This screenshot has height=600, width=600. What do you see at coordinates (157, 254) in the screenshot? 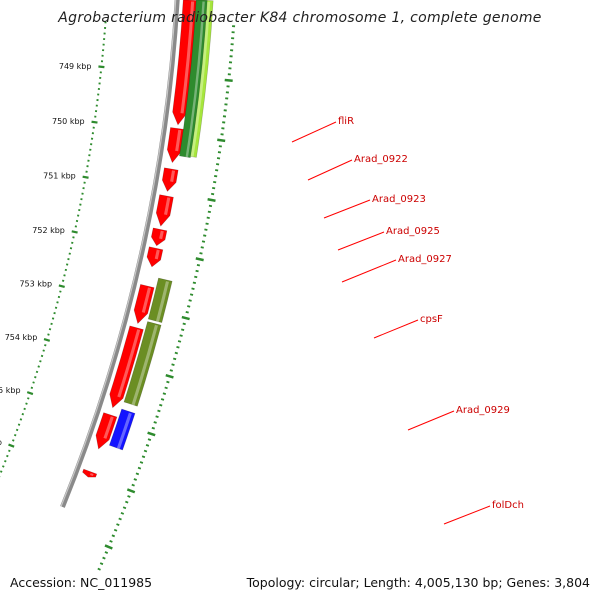
I see `cds-red-5-highlight` at bounding box center [157, 254].